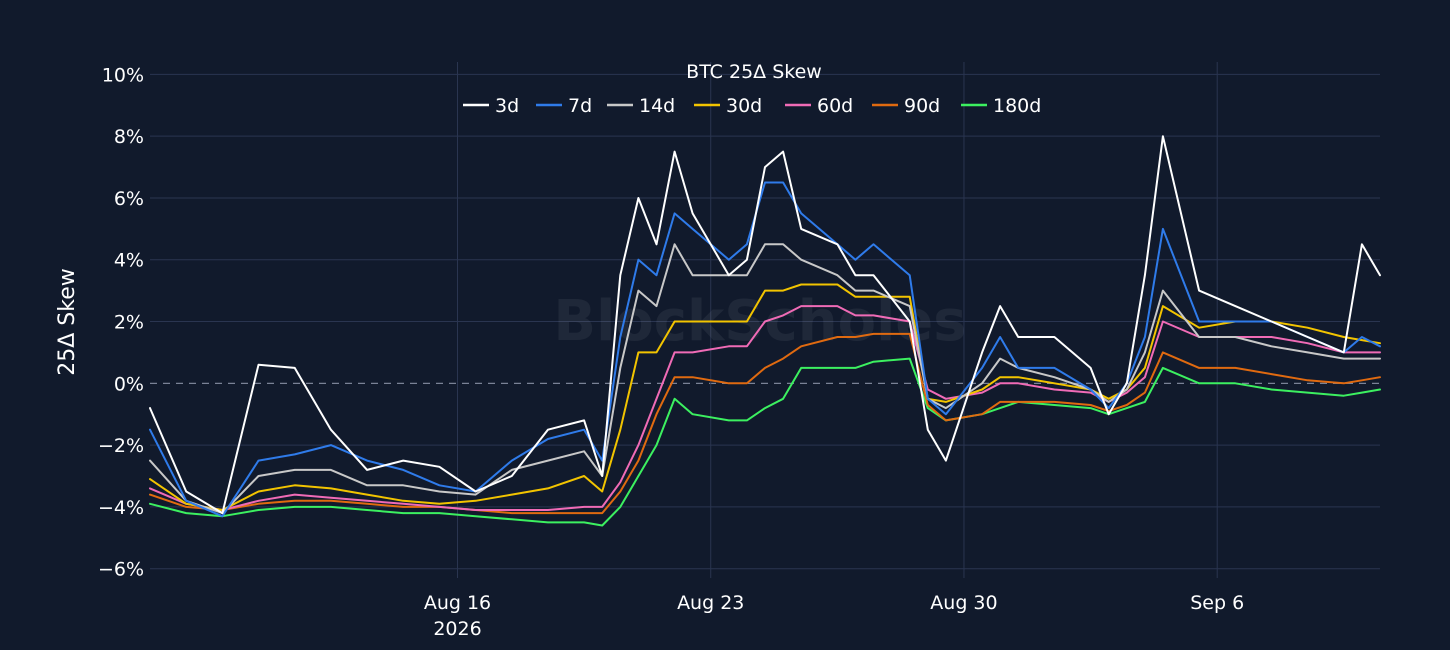 The width and height of the screenshot is (1450, 650). Describe the element at coordinates (744, 106) in the screenshot. I see `legend-label: 30d` at that location.